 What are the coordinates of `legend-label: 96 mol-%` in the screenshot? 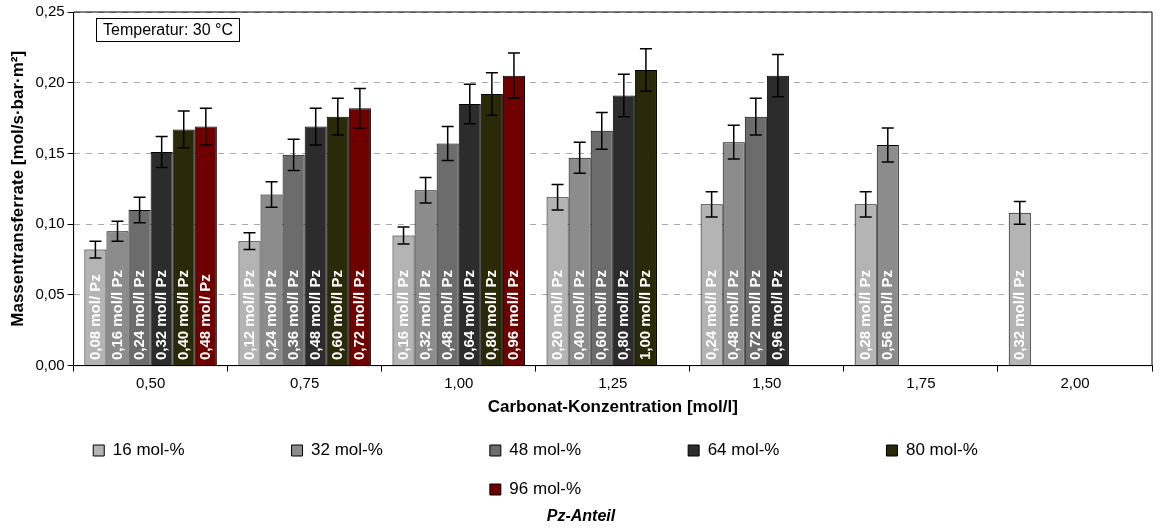 It's located at (588, 489).